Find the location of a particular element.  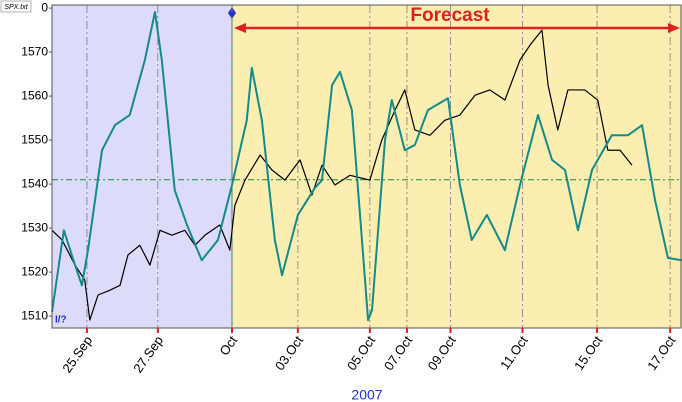

x-tick-label: 25.Sep is located at coordinates (77, 354).